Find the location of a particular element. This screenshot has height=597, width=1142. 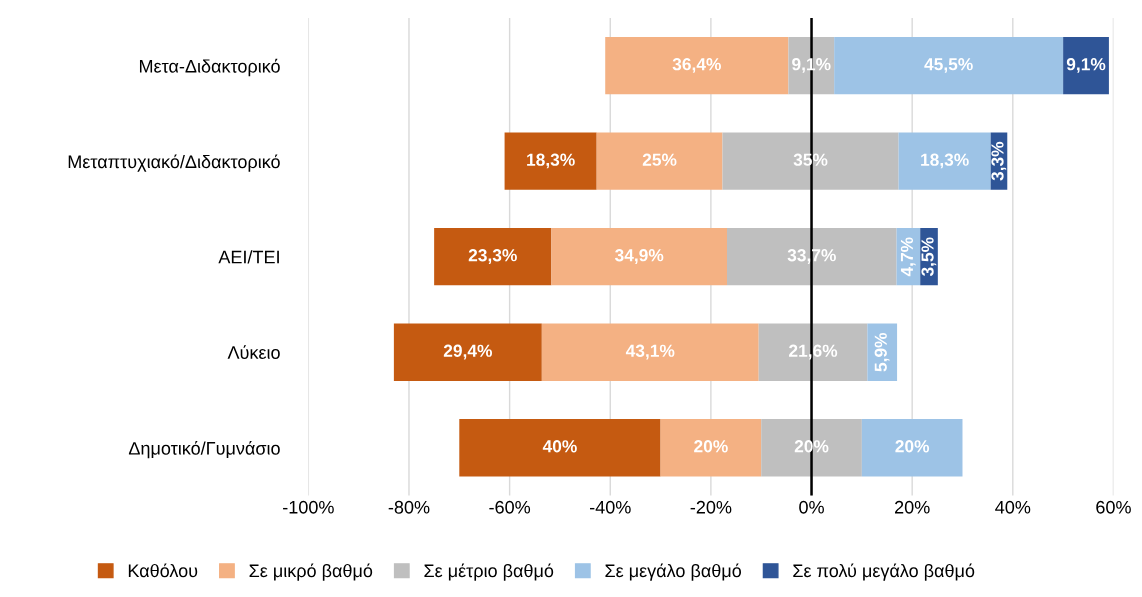

x-tick-label: -80% is located at coordinates (409, 507).